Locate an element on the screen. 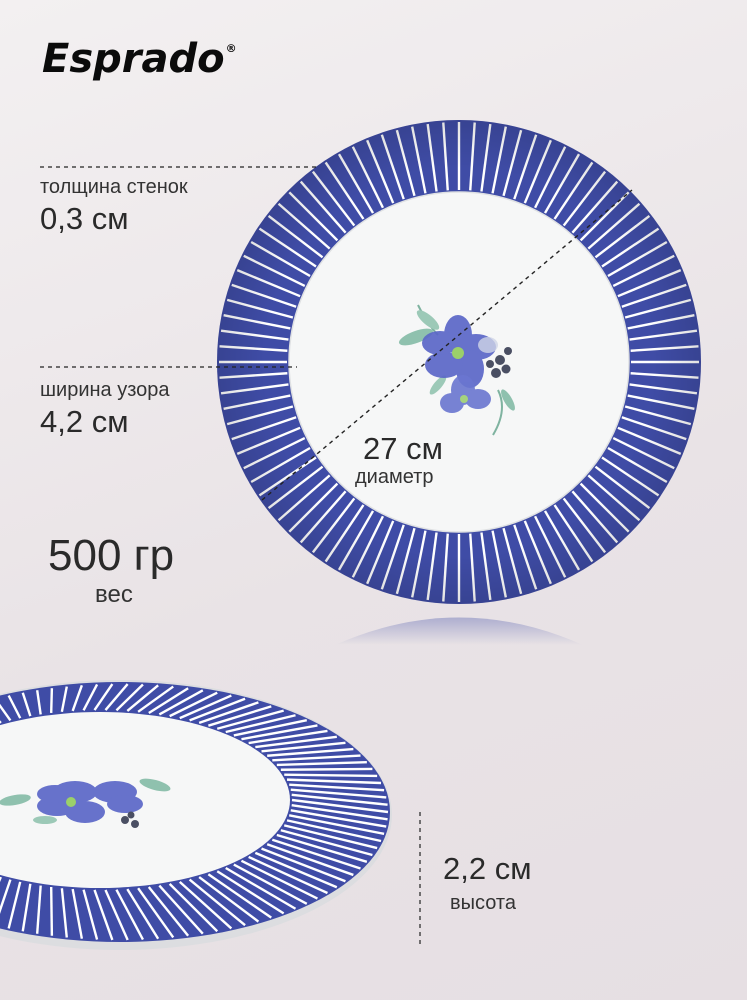 This screenshot has height=1000, width=747. height-label: высота is located at coordinates (483, 903).